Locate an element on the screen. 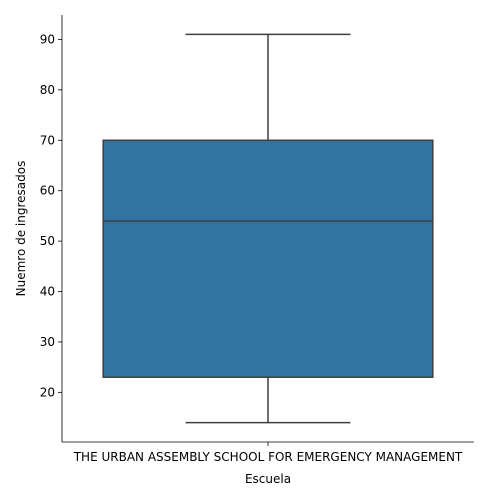 The width and height of the screenshot is (500, 500). y-axis-ticks: 20 30 40 50 60 70 80 90 is located at coordinates (51, 215).